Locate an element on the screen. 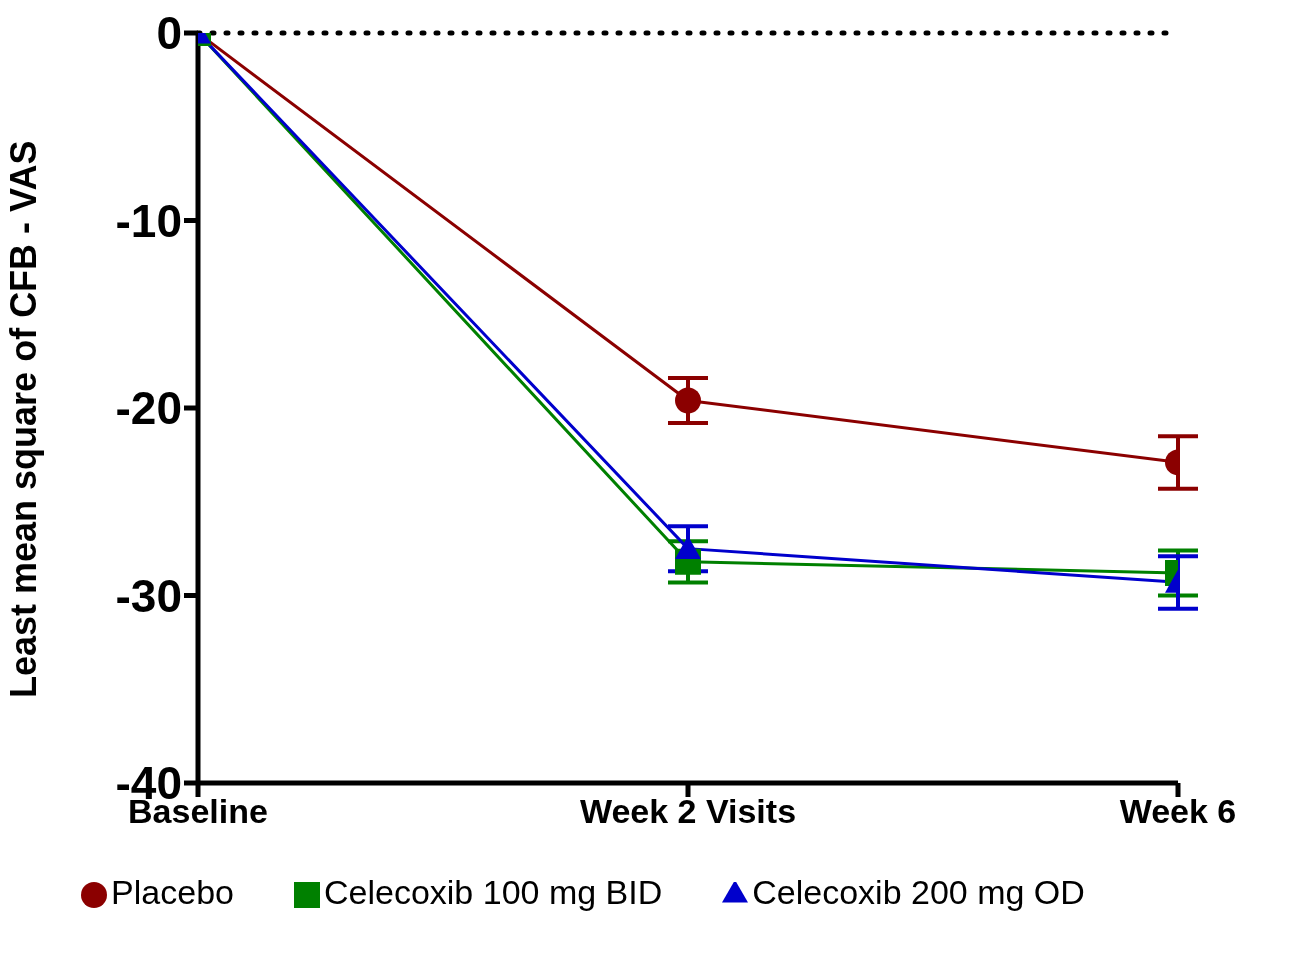 The width and height of the screenshot is (1316, 975). x-tick-label: Week 6 is located at coordinates (1178, 811).